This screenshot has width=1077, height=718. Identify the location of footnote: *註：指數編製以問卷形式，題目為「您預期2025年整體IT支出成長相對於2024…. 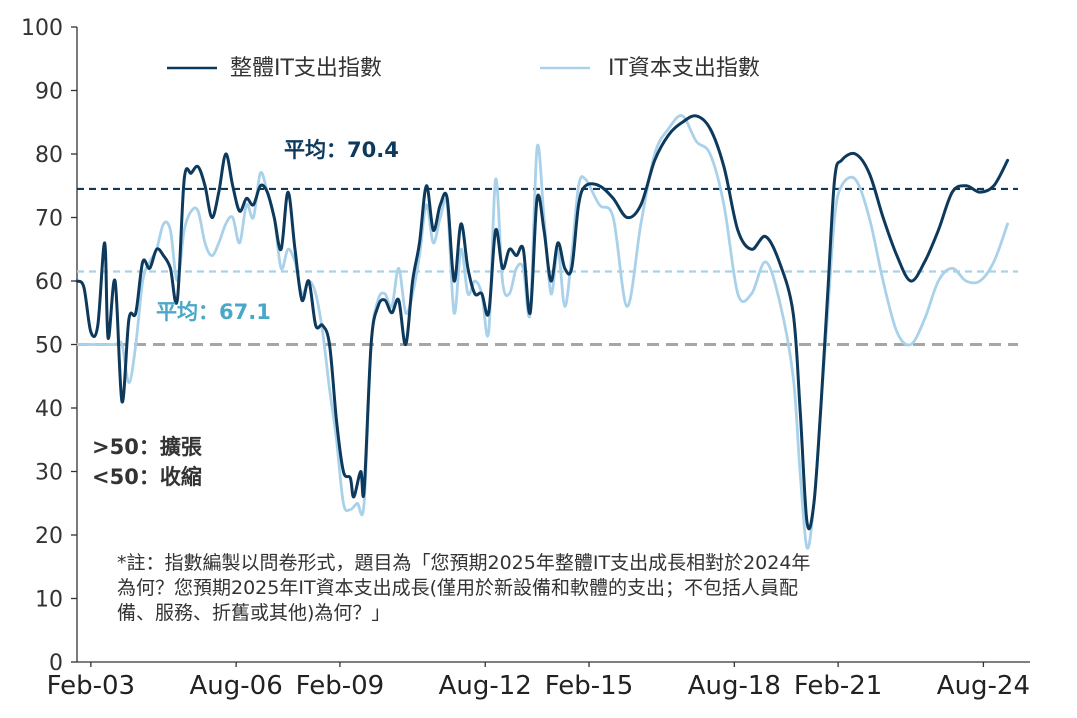
(464, 588).